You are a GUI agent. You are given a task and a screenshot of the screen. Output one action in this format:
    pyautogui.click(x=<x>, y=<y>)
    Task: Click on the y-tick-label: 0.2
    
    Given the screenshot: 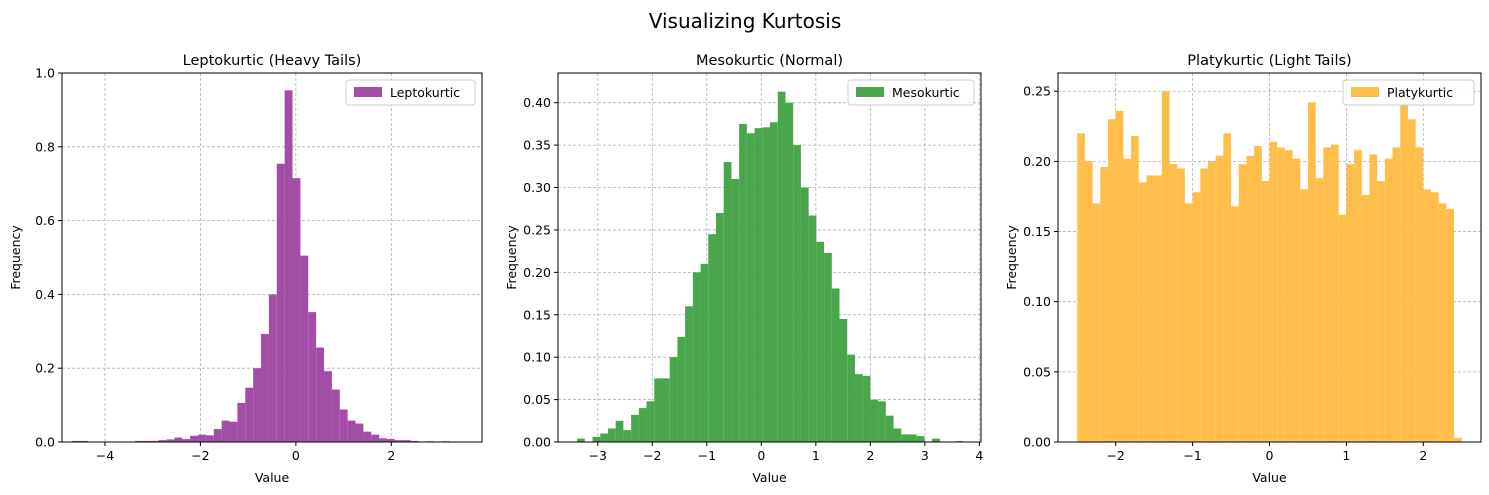 What is the action you would take?
    pyautogui.click(x=45, y=368)
    